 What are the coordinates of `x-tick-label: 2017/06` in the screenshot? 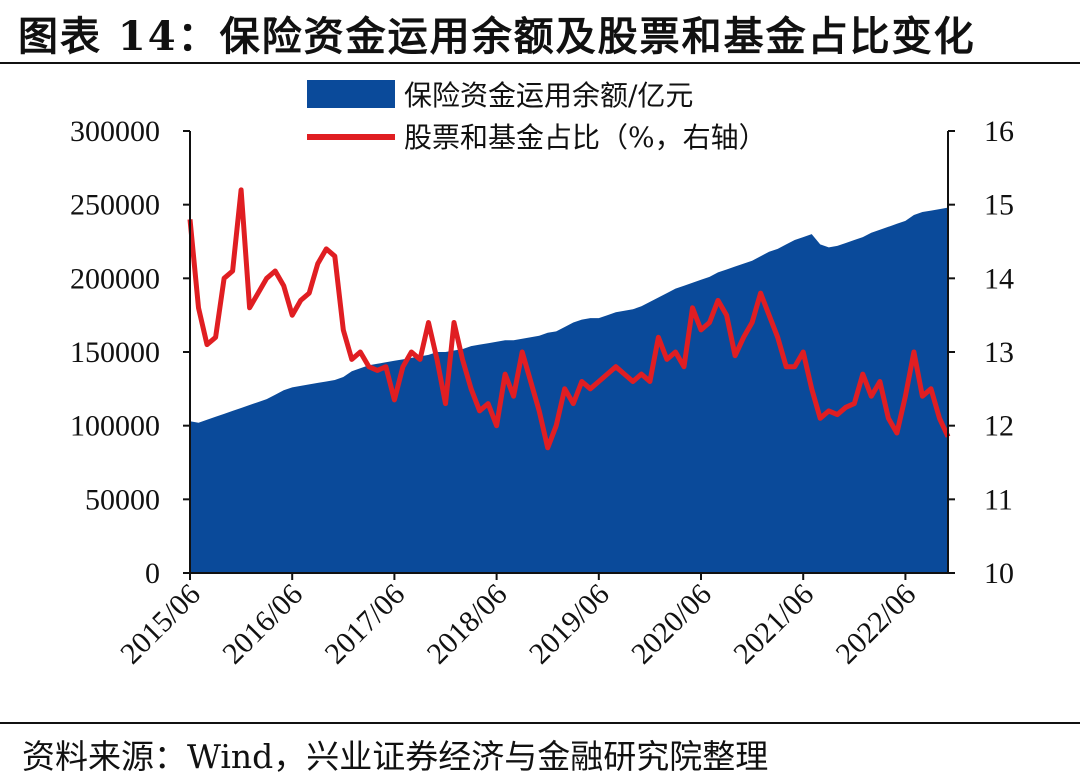 It's located at (364, 624).